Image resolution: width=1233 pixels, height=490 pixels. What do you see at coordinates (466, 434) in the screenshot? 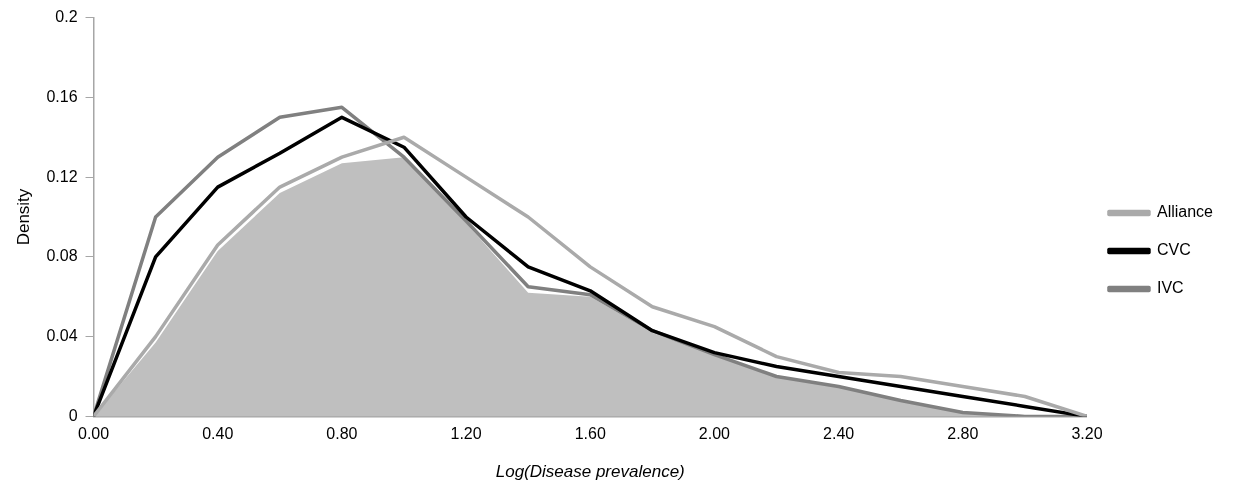
I see `x-tick-label: 1.20` at bounding box center [466, 434].